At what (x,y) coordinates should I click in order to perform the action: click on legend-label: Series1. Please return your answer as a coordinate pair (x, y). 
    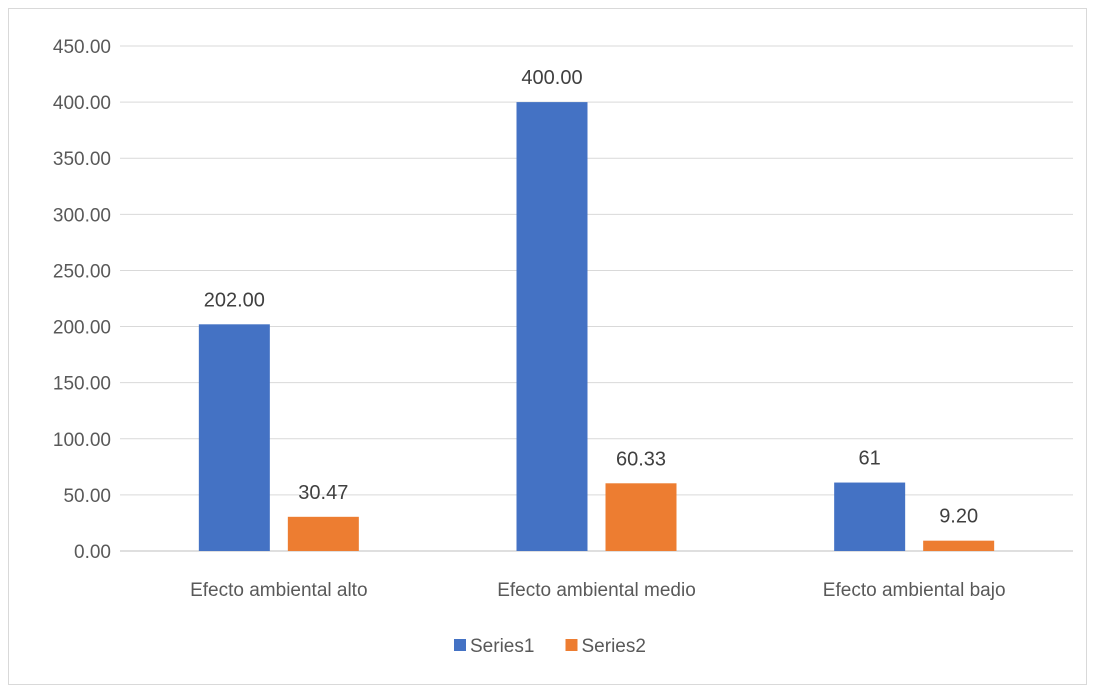
    Looking at the image, I should click on (502, 646).